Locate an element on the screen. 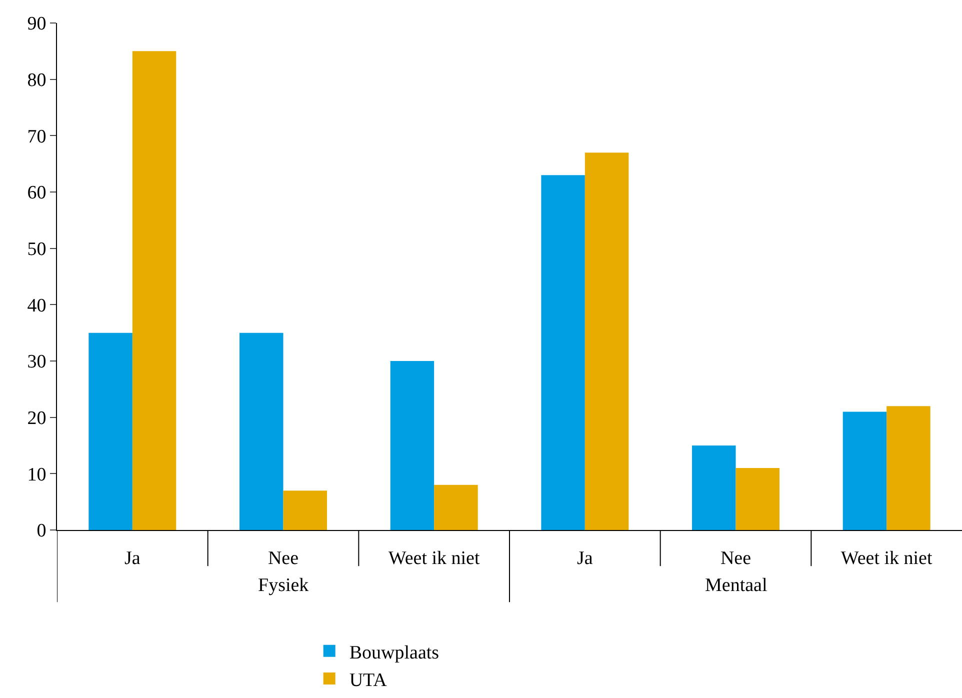 The height and width of the screenshot is (698, 962). y-tick-label: 10 is located at coordinates (36, 475).